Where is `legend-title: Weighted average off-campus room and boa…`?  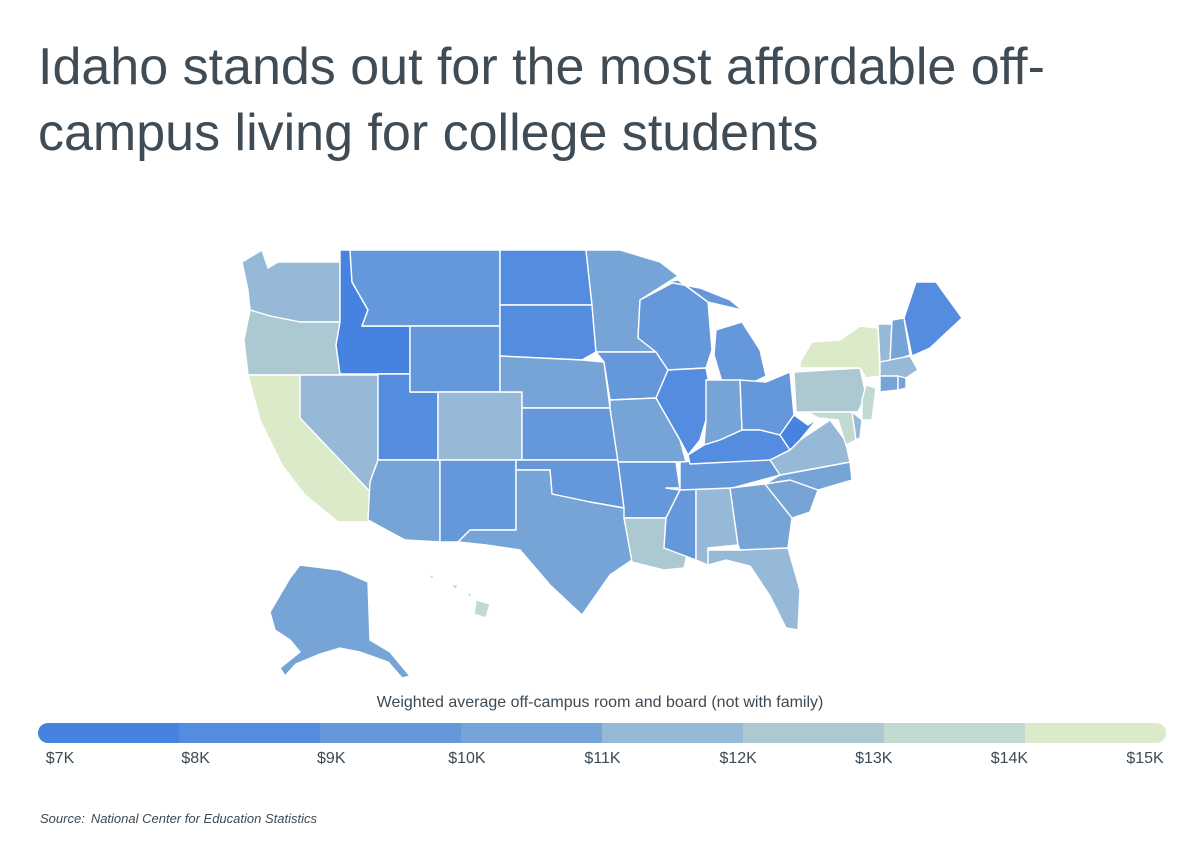
legend-title: Weighted average off-campus room and boa… is located at coordinates (600, 702).